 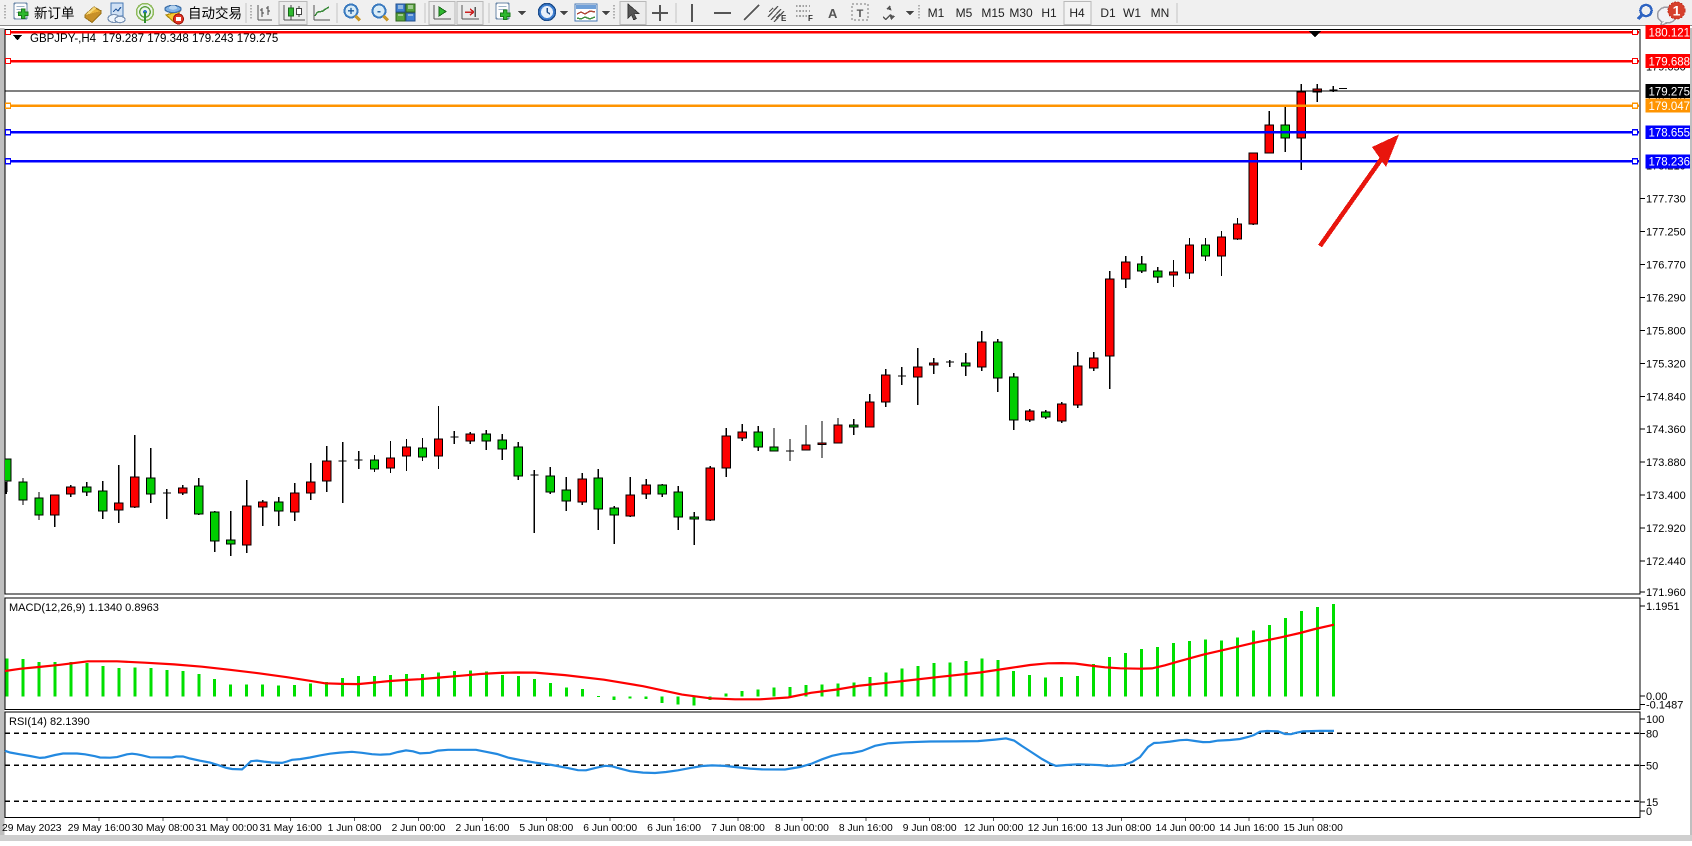 I want to click on svg-text: 178.655, so click(x=1670, y=134).